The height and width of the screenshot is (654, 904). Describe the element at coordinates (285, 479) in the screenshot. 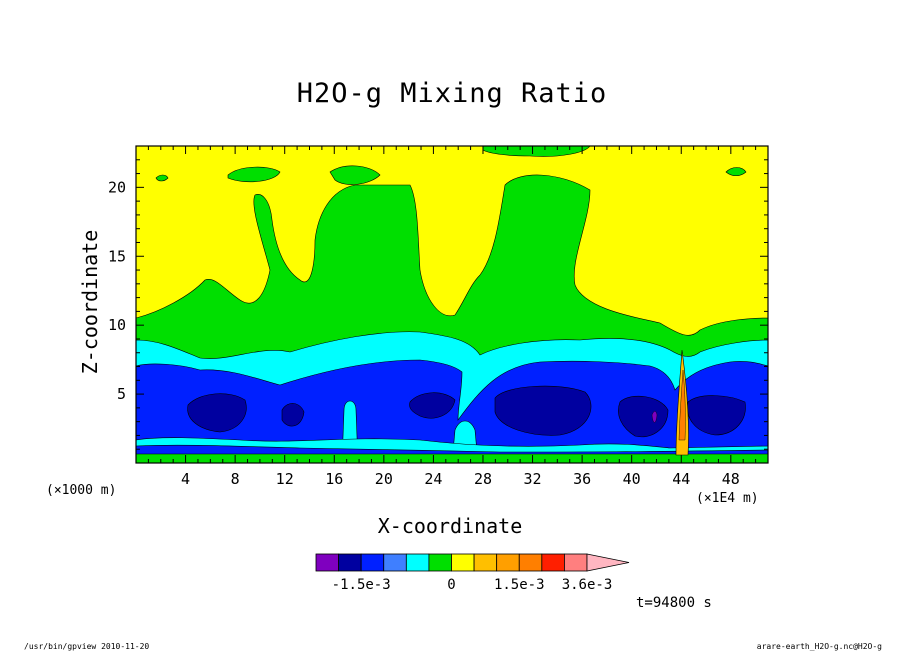

I see `x-tick-label: 12` at that location.